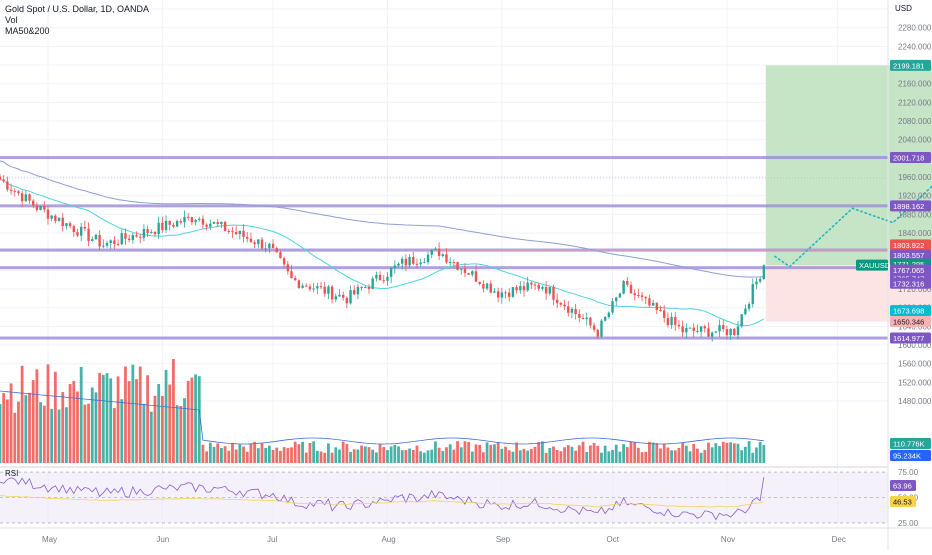 The height and width of the screenshot is (555, 932). I want to click on price-tag-label: 1650.346, so click(908, 322).